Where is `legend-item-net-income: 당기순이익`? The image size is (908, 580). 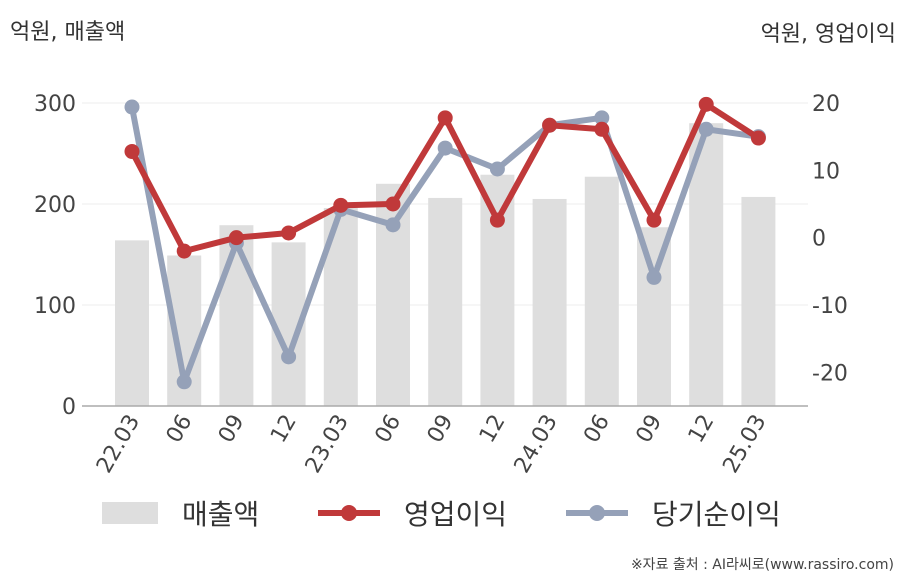 legend-item-net-income: 당기순이익 is located at coordinates (673, 513).